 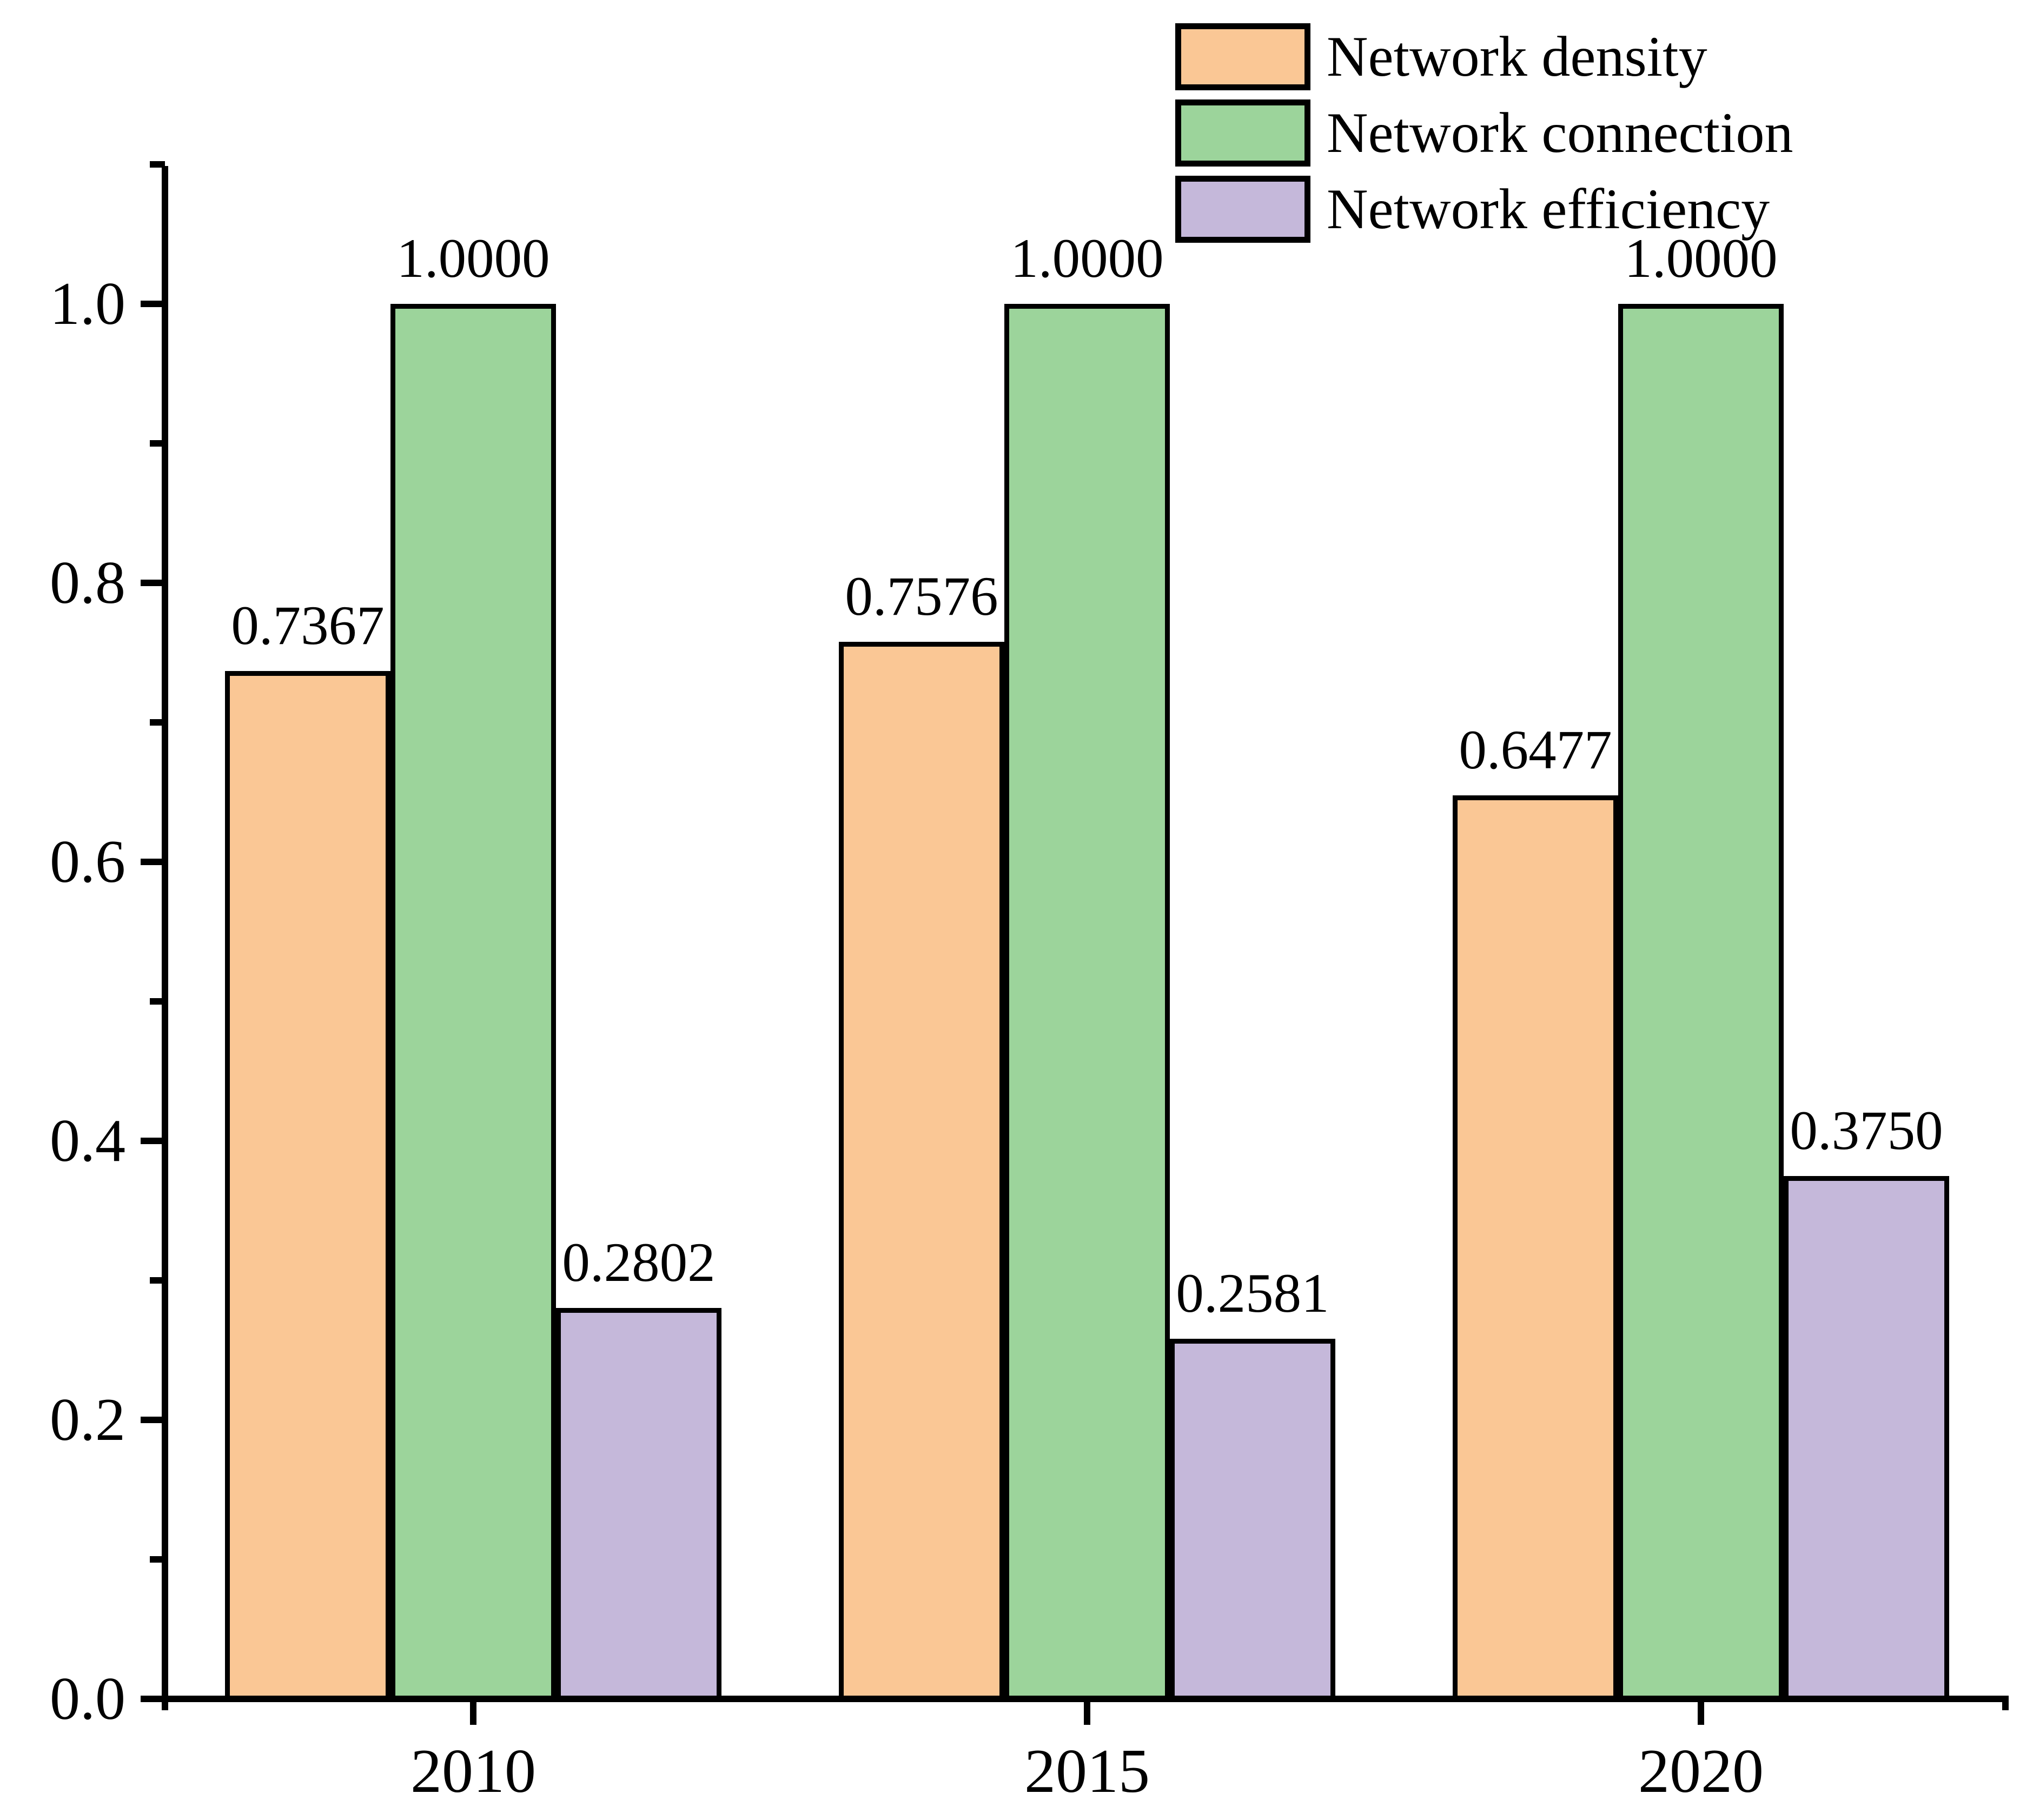 What do you see at coordinates (1252, 1520) in the screenshot?
I see `bar-network-efficiency-2015` at bounding box center [1252, 1520].